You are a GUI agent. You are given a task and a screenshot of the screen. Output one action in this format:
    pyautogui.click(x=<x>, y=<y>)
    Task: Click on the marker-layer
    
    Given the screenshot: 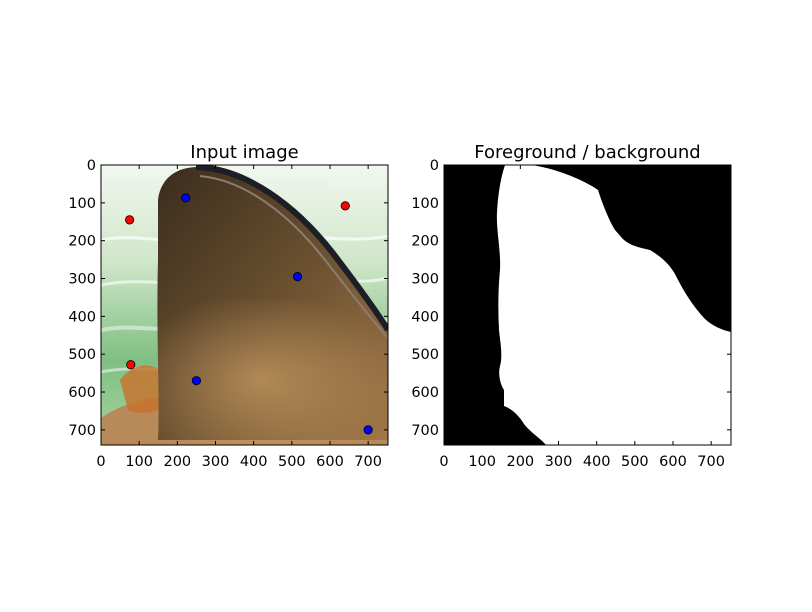 What is the action you would take?
    pyautogui.click(x=249, y=314)
    